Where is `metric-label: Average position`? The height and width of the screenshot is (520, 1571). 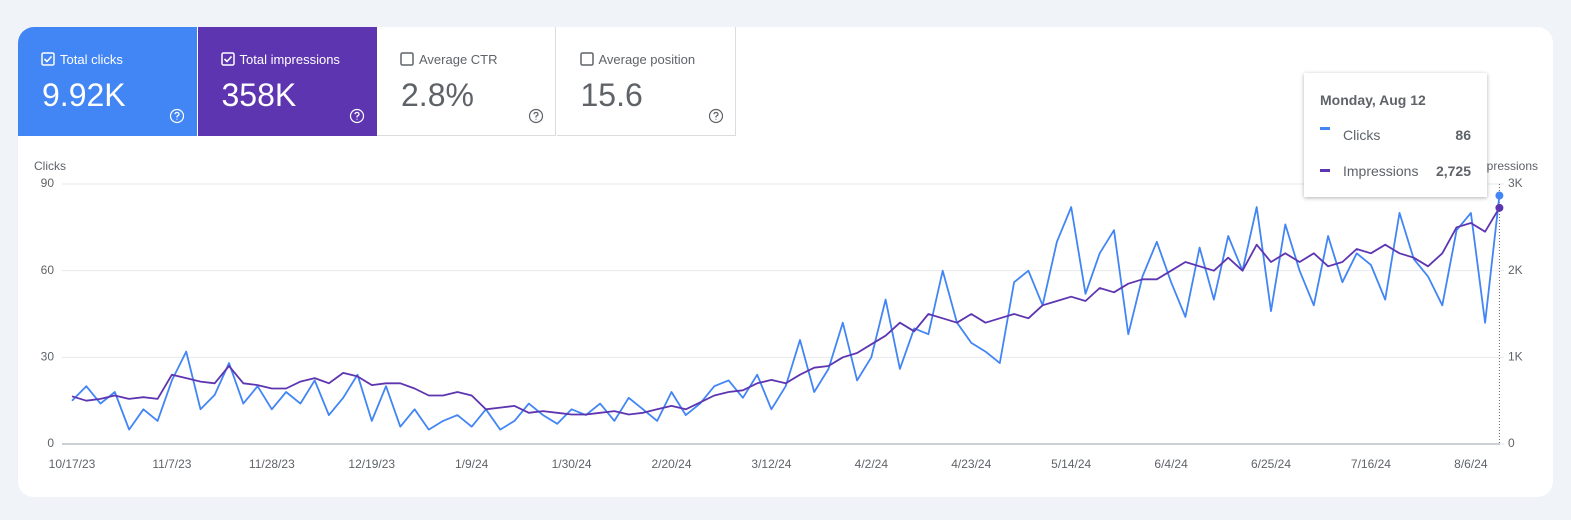 metric-label: Average position is located at coordinates (647, 59).